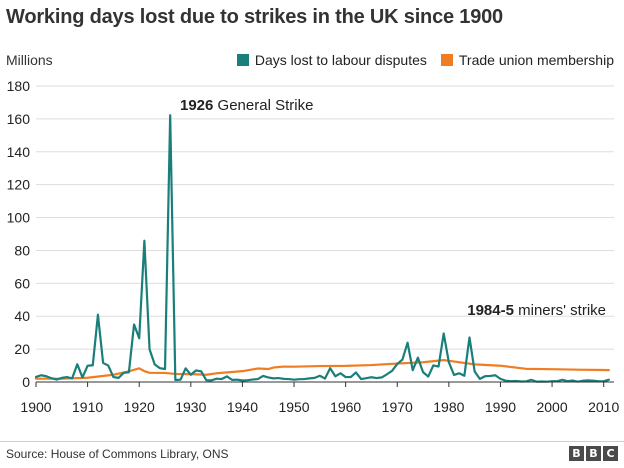 This screenshot has height=468, width=624. I want to click on y-tick-label: 40, so click(22, 316).